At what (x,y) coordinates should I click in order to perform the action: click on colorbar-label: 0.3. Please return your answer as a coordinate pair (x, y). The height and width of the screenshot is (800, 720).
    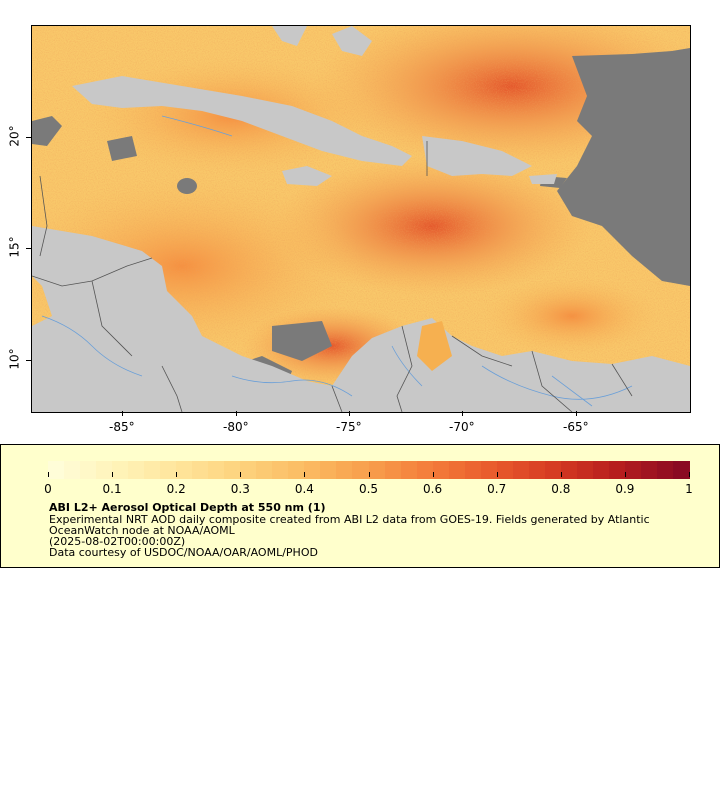
    Looking at the image, I should click on (240, 489).